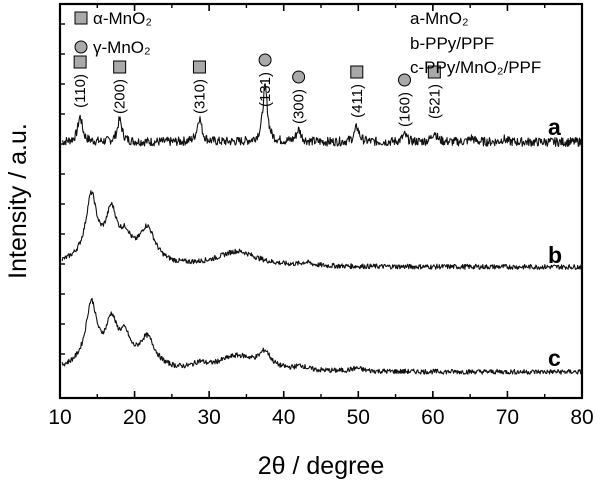 The width and height of the screenshot is (600, 484). Describe the element at coordinates (475, 67) in the screenshot. I see `legend-series-c: c-PPy/MnO₂/PPF` at that location.